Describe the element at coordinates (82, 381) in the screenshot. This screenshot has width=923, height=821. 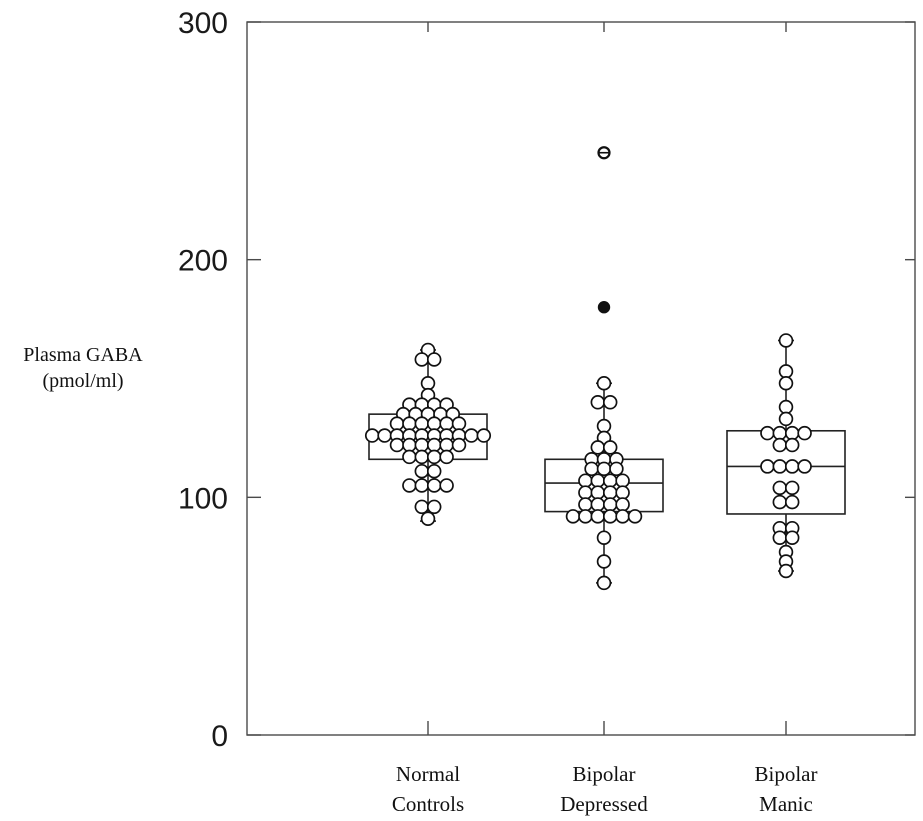
I see `y-axis-label-line: (pmol/ml)` at that location.